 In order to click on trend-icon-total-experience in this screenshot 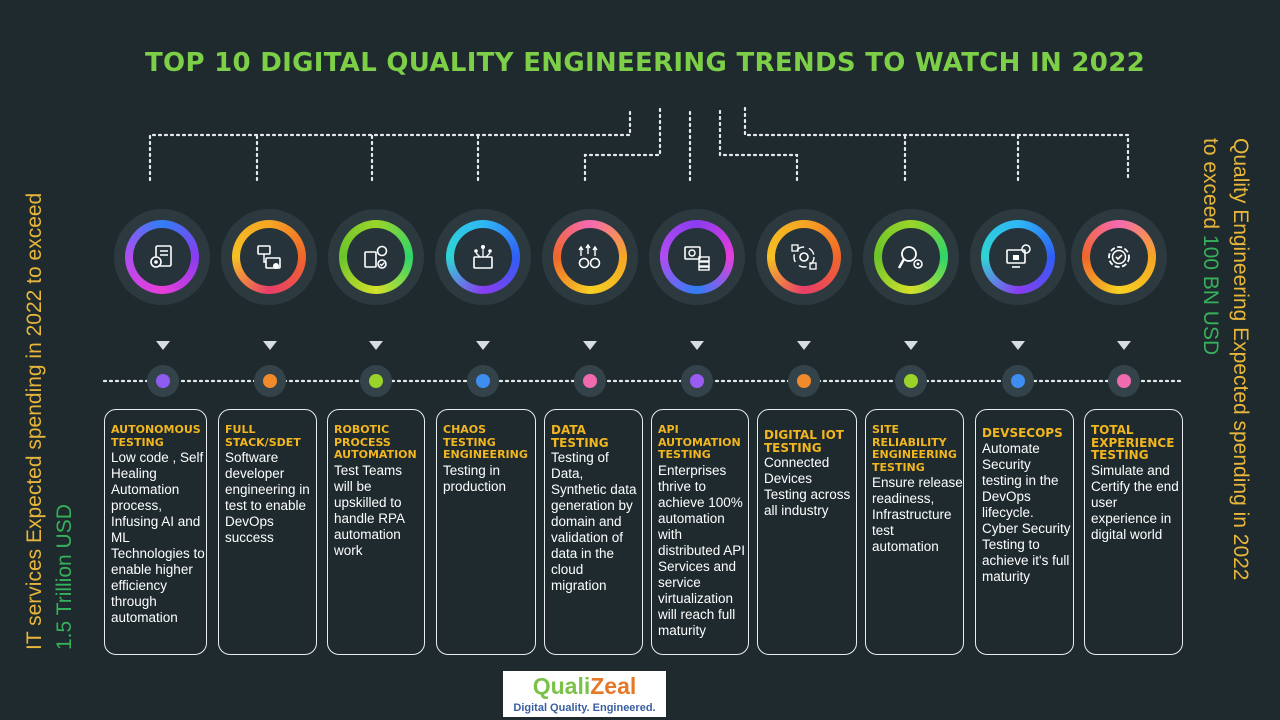, I will do `click(1119, 257)`.